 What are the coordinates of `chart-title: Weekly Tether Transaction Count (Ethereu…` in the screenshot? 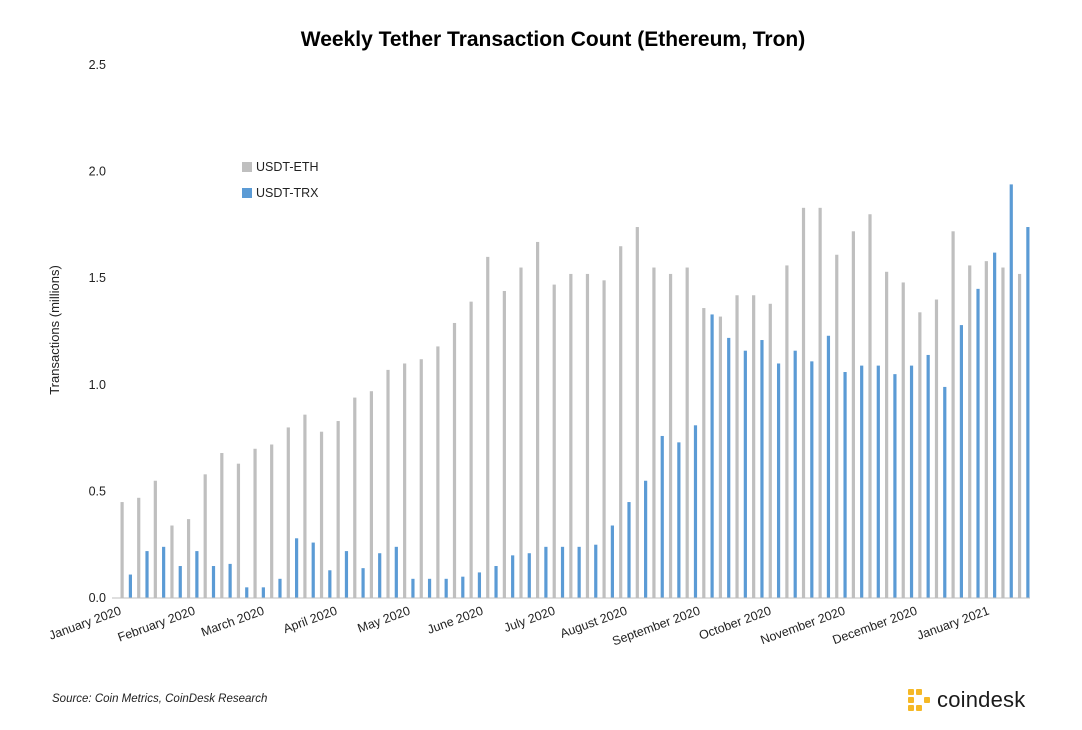 It's located at (553, 39).